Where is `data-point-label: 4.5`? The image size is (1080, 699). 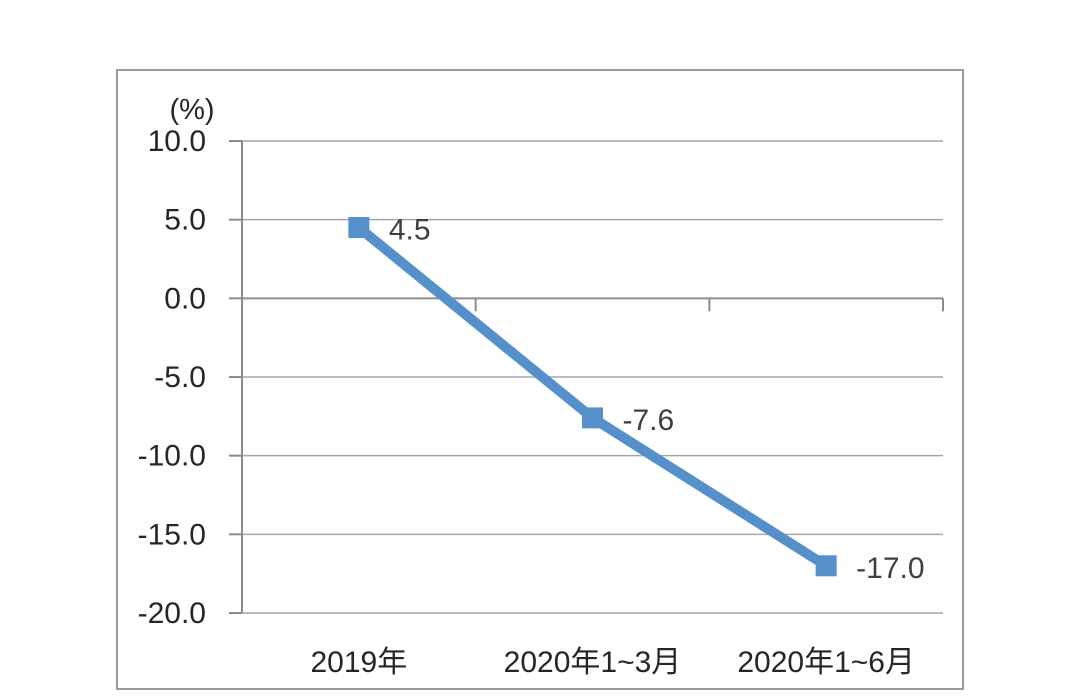
data-point-label: 4.5 is located at coordinates (410, 230).